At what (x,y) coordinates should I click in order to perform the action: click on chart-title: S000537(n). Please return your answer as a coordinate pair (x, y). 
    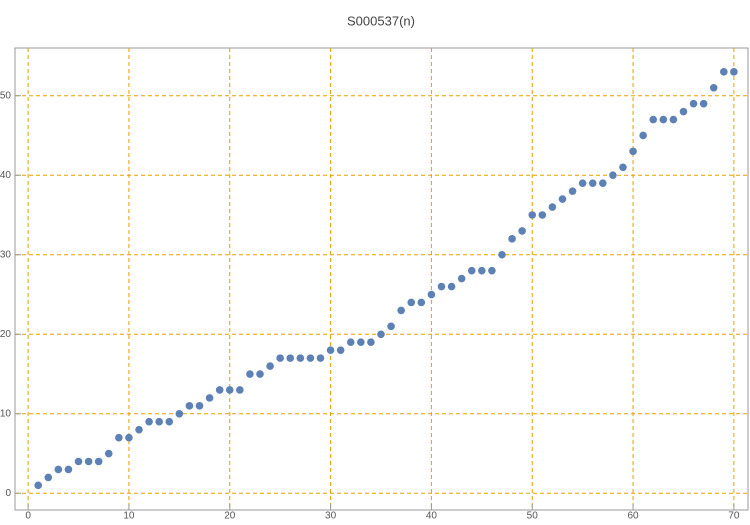
    Looking at the image, I should click on (381, 20).